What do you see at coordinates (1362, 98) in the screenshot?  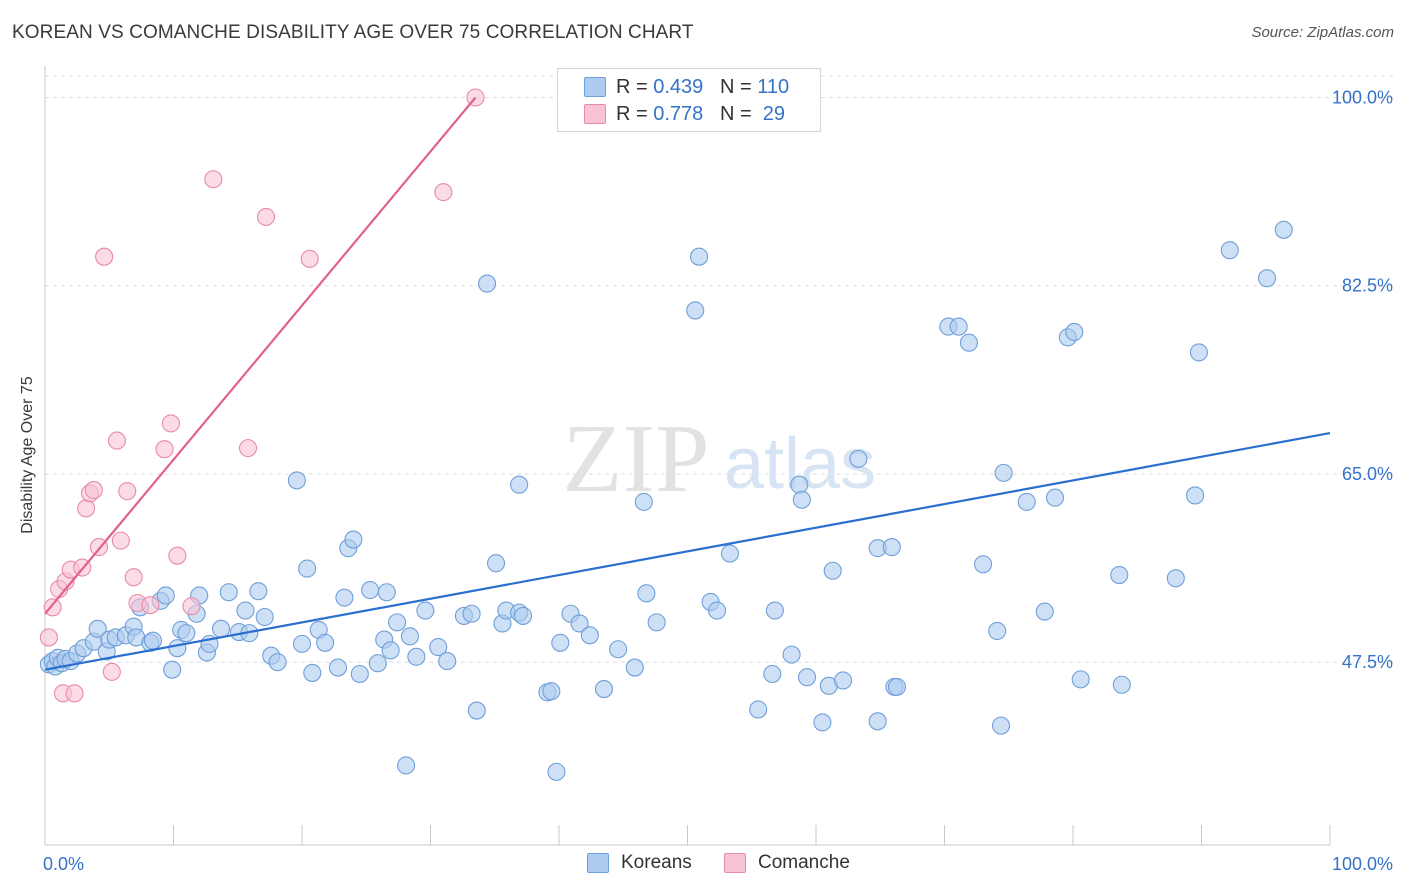 I see `y-tick-label: 100.0%` at bounding box center [1362, 98].